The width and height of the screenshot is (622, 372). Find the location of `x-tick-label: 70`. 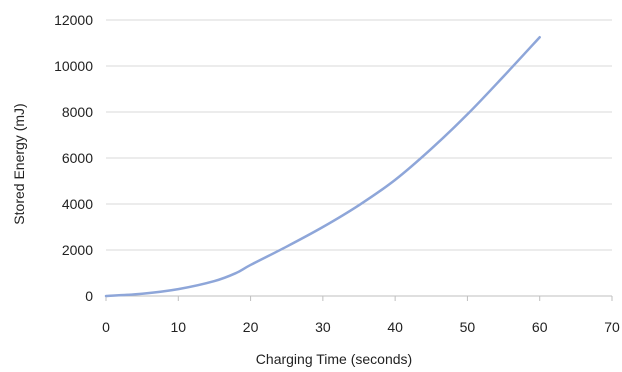

x-tick-label: 70 is located at coordinates (612, 327).